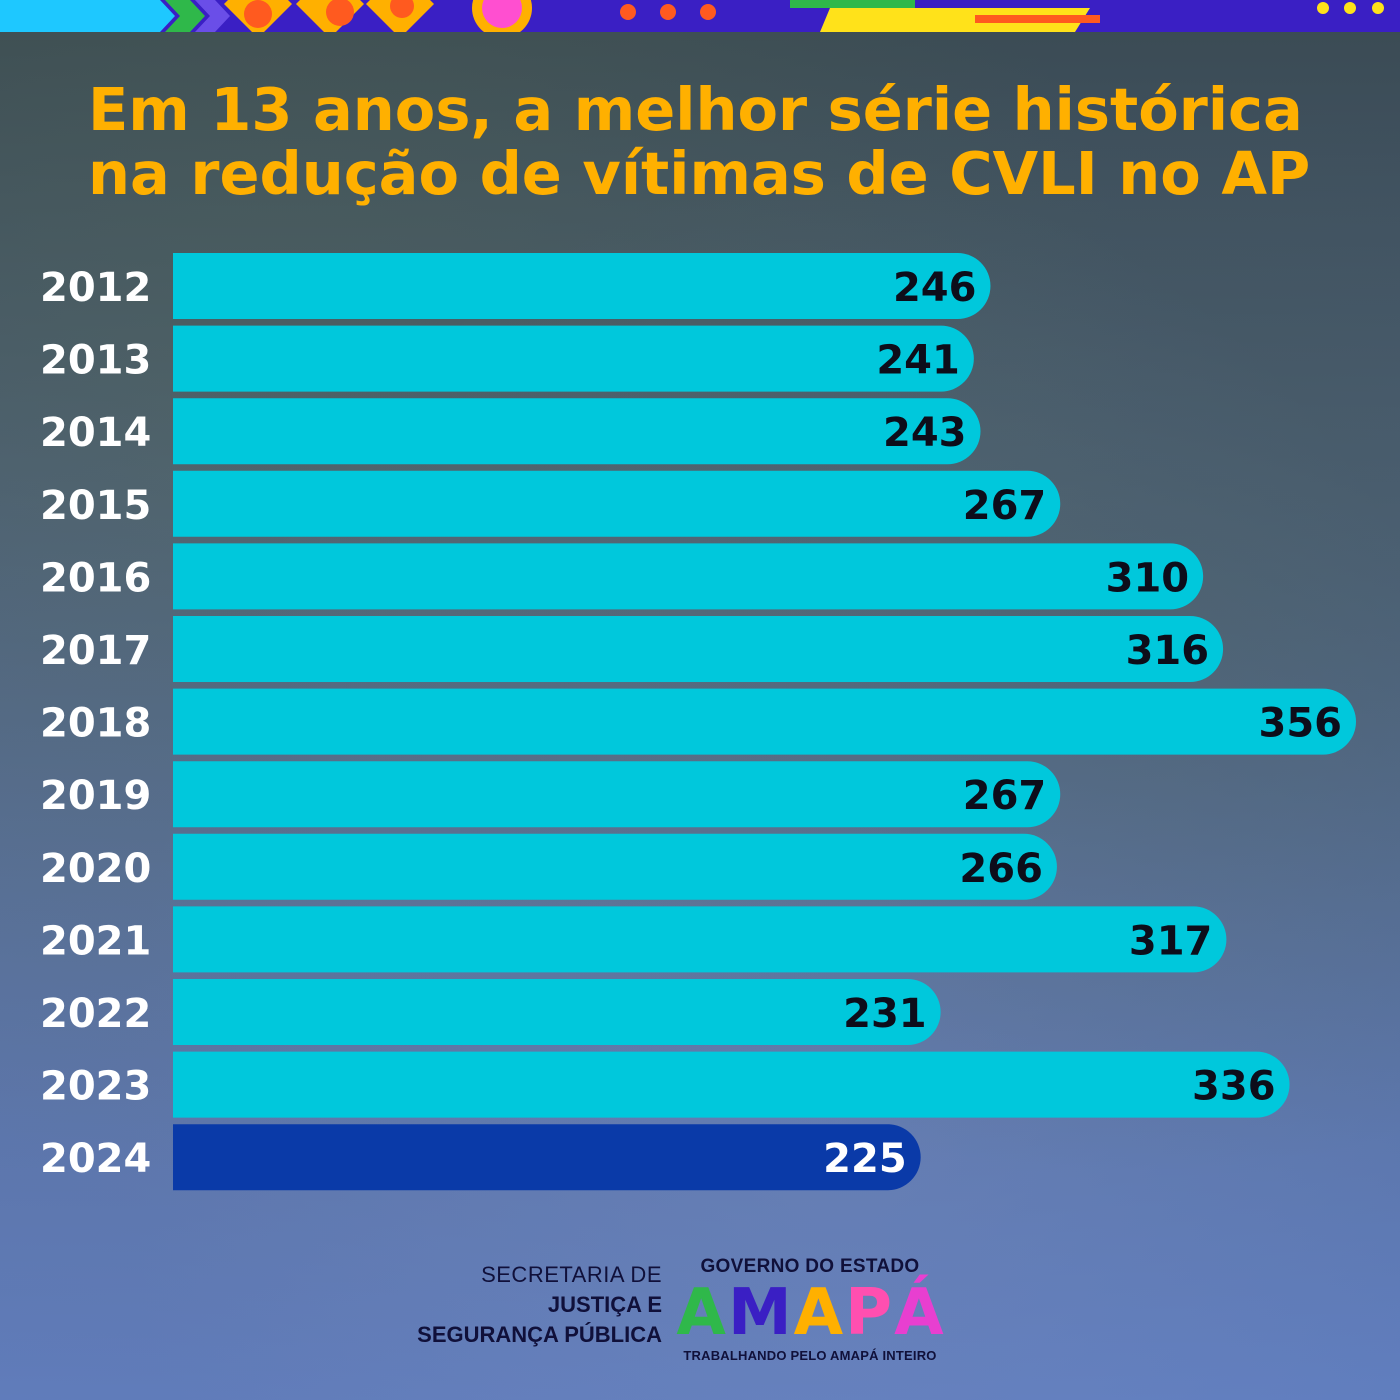 This screenshot has height=1400, width=1400. Describe the element at coordinates (582, 286) in the screenshot. I see `bar-2012` at that location.